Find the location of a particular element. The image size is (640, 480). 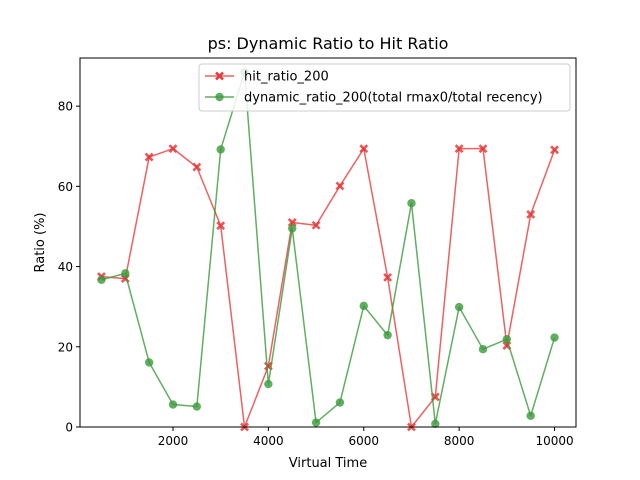

legend-box is located at coordinates (384, 87).